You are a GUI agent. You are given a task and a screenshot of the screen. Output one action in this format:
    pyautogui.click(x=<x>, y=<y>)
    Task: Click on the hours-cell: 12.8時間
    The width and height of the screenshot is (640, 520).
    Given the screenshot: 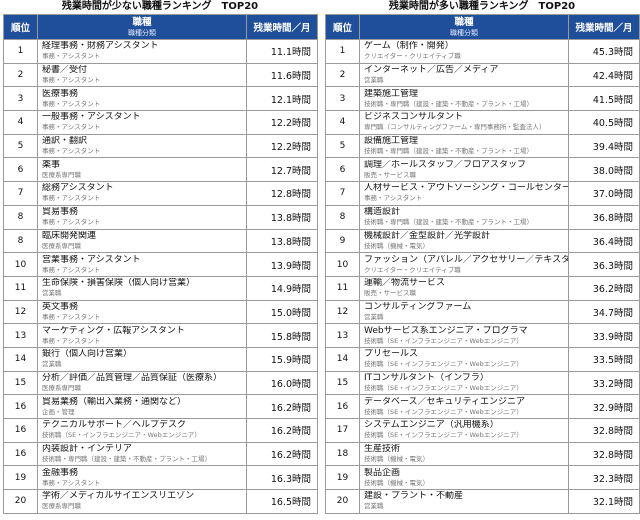 What is the action you would take?
    pyautogui.click(x=282, y=193)
    